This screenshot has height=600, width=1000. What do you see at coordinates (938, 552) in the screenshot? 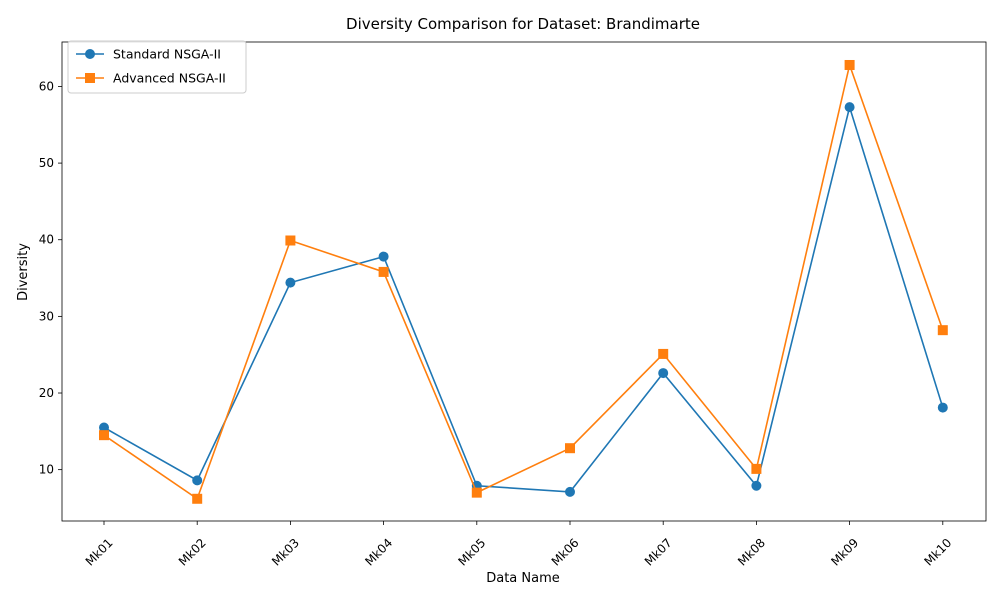
I see `x-tick-label: Mk10` at bounding box center [938, 552].